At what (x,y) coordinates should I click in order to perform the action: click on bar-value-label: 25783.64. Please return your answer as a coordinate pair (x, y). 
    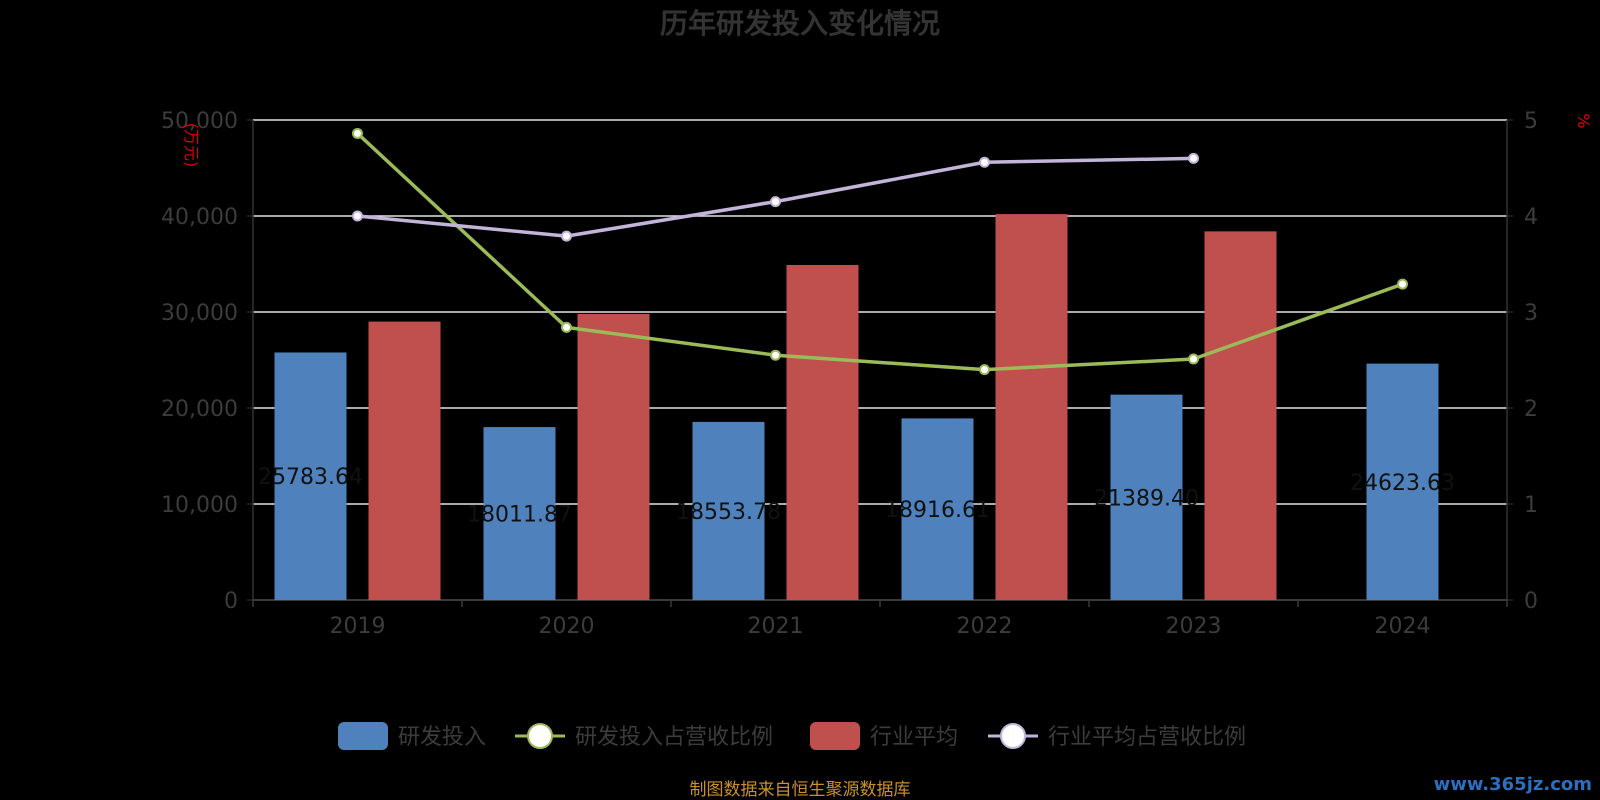
    Looking at the image, I should click on (310, 477).